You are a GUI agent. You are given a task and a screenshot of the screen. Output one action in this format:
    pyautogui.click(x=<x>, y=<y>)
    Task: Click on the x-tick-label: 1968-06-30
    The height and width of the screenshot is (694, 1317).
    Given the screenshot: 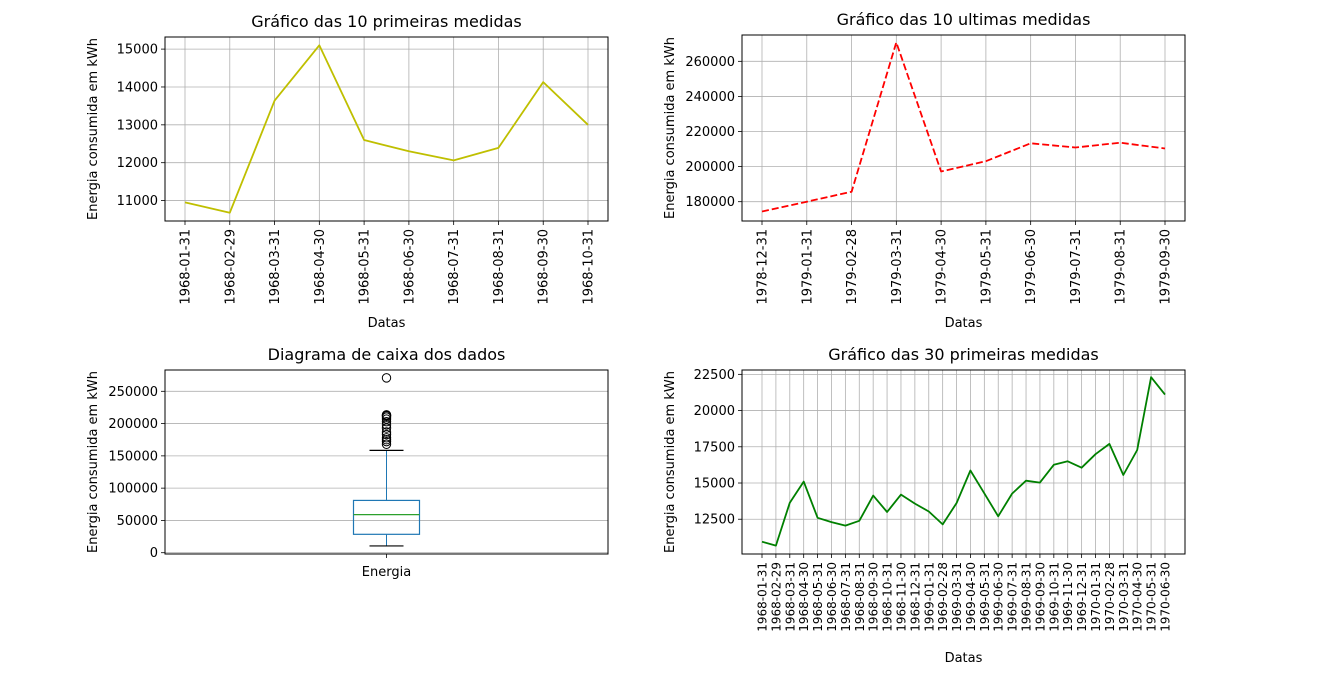 What is the action you would take?
    pyautogui.click(x=832, y=597)
    